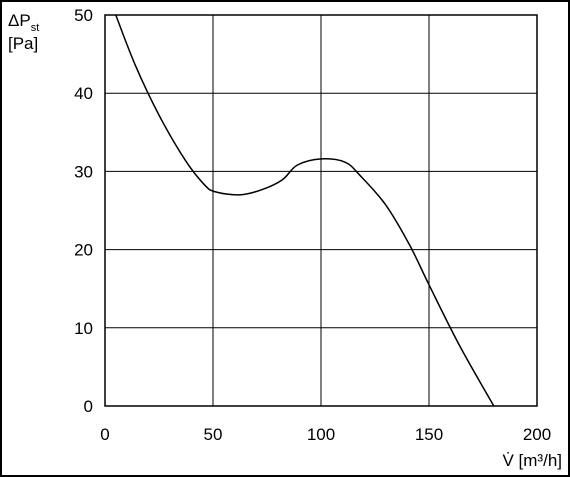 This screenshot has height=477, width=570. Describe the element at coordinates (88, 406) in the screenshot. I see `y-tick-label: 0` at that location.